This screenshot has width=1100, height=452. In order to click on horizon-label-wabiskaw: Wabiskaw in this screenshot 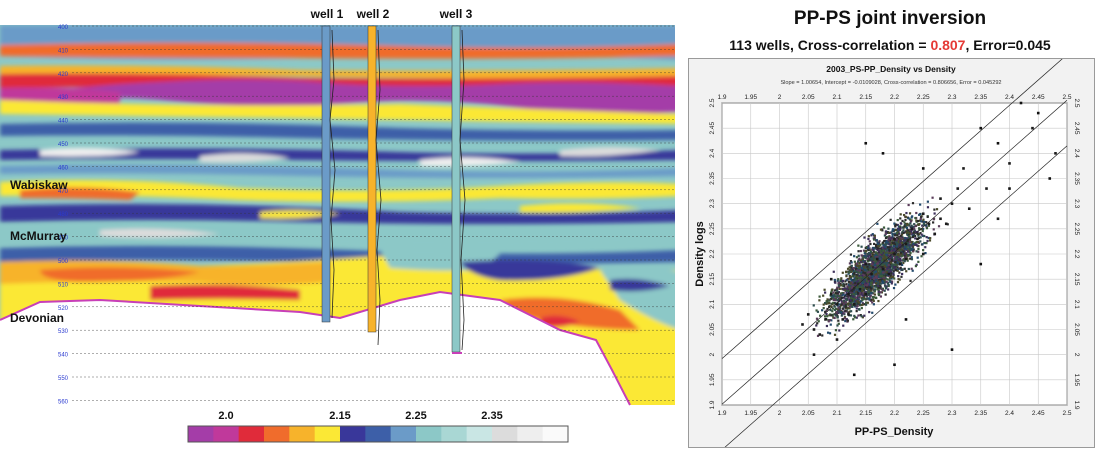, I will do `click(39, 185)`.